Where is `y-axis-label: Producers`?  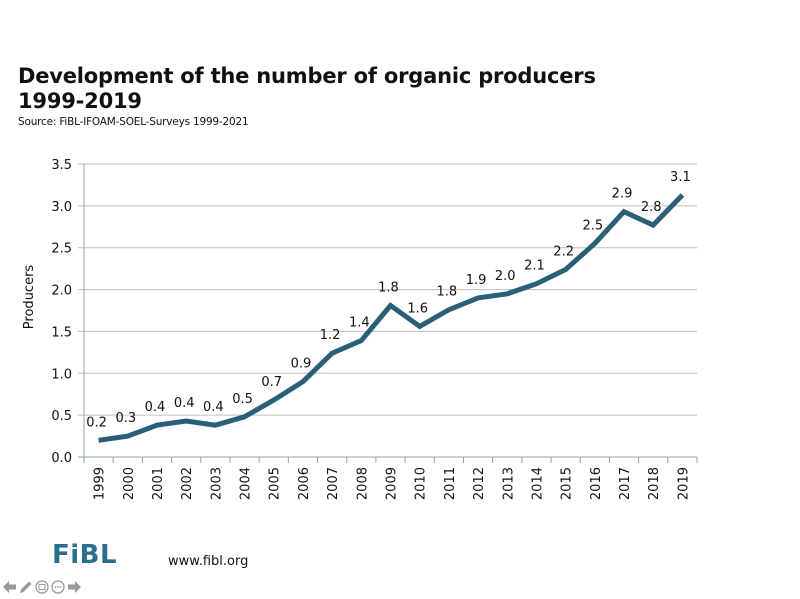
y-axis-label: Producers is located at coordinates (29, 297).